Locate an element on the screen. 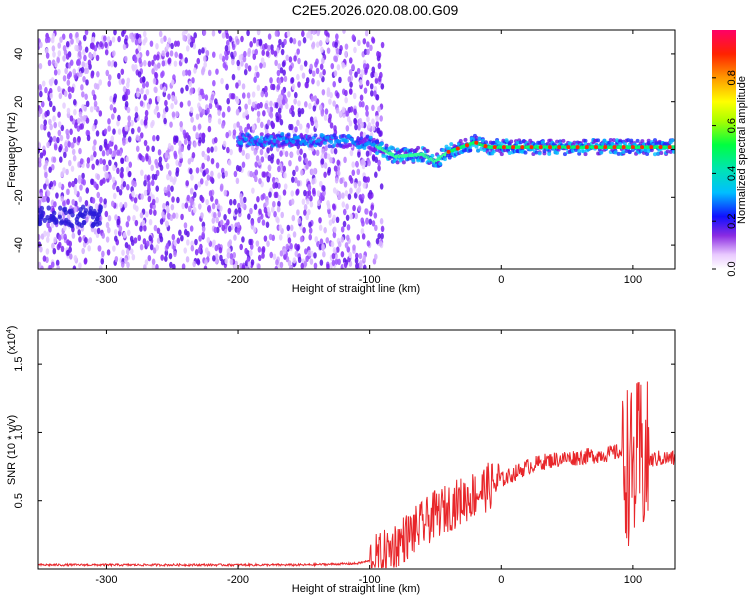 This screenshot has height=600, width=750. y-multiplier-base: (x10 is located at coordinates (12, 343).